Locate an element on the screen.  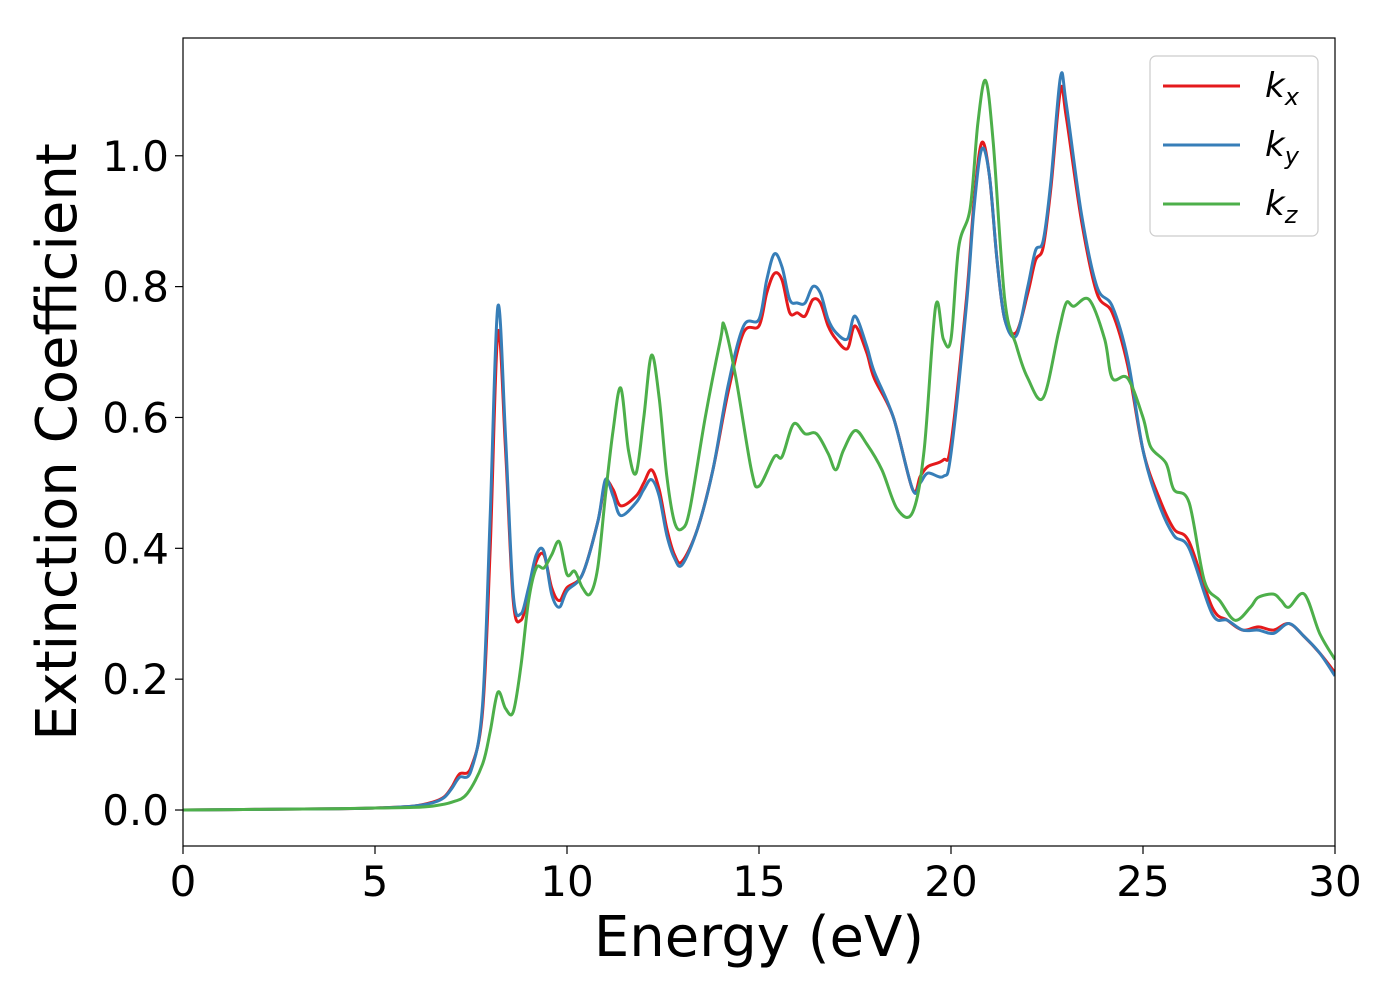
legend-label-kz: kz is located at coordinates (1282, 206).